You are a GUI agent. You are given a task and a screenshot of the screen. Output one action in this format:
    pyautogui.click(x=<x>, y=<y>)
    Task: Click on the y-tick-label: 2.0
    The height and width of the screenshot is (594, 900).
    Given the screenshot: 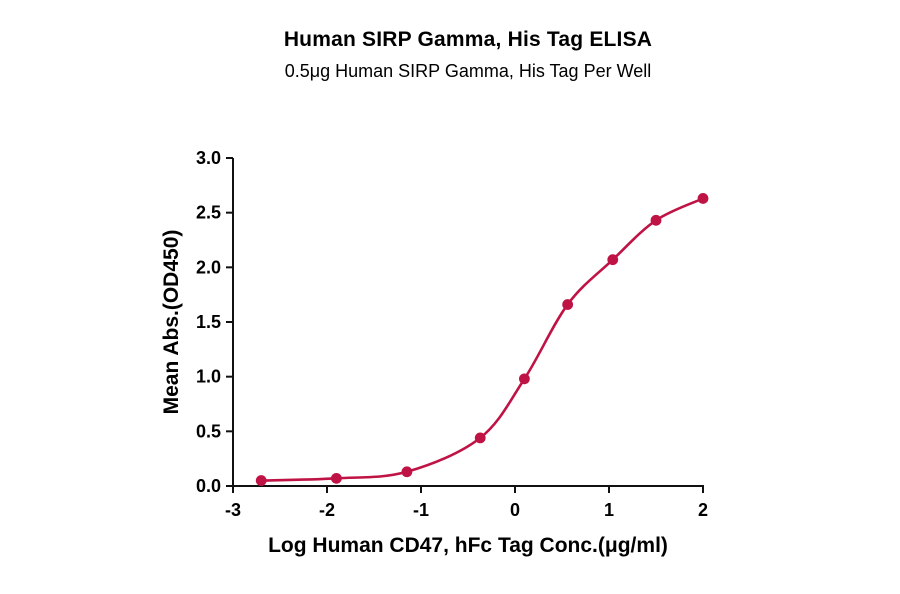 What is the action you would take?
    pyautogui.click(x=208, y=267)
    